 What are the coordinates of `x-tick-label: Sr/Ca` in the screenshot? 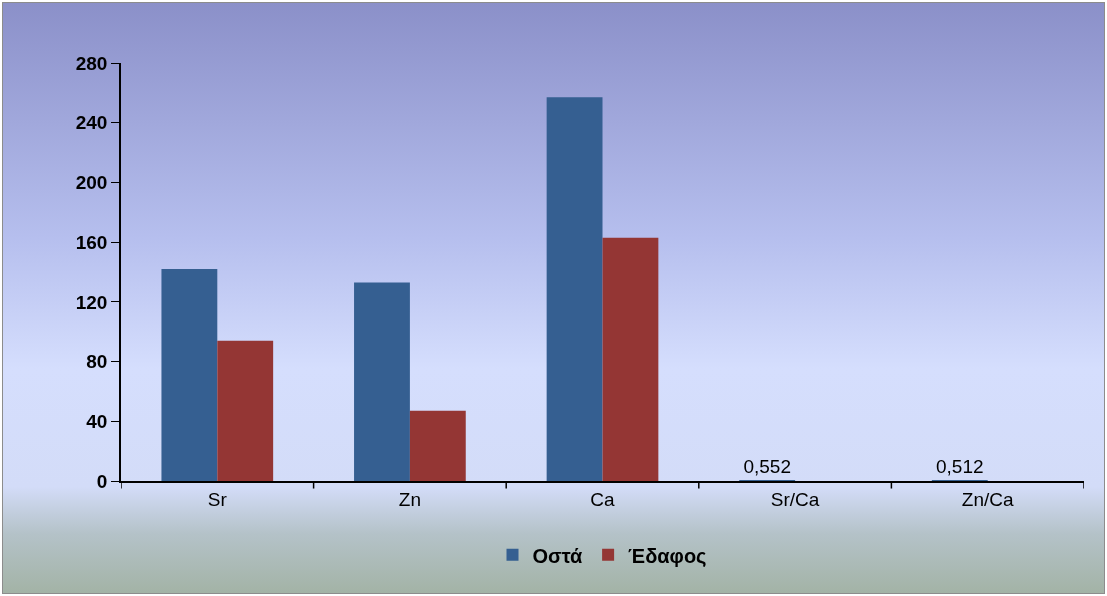 It's located at (795, 499).